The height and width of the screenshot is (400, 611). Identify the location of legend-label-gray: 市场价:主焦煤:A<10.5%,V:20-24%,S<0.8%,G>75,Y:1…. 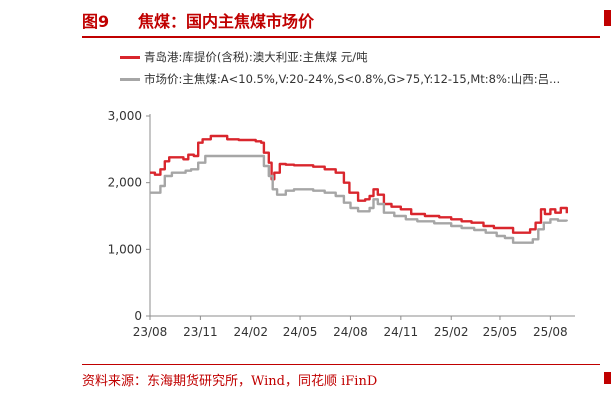
(352, 79).